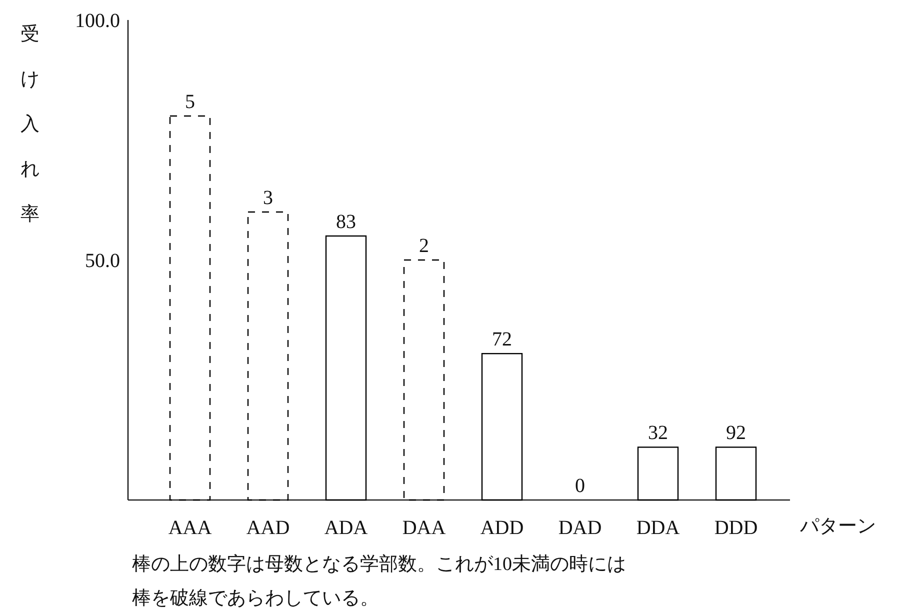 This screenshot has width=902, height=612. I want to click on xlabel: パターン, so click(838, 526).